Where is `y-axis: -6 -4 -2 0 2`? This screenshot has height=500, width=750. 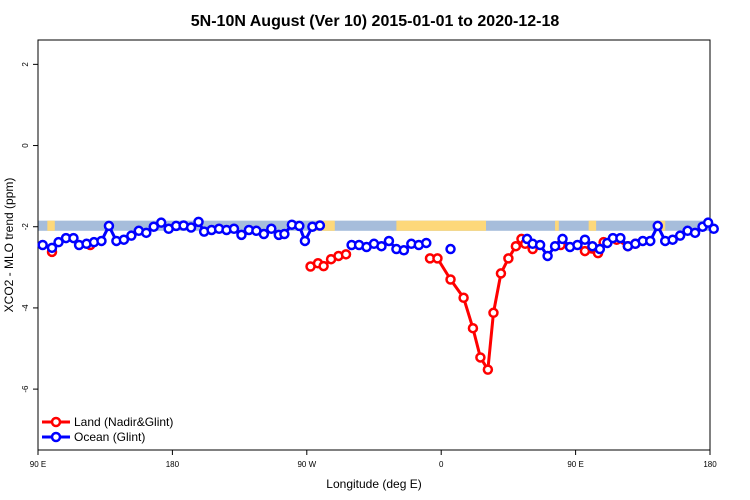
y-axis: -6 -4 -2 0 2 is located at coordinates (29, 227).